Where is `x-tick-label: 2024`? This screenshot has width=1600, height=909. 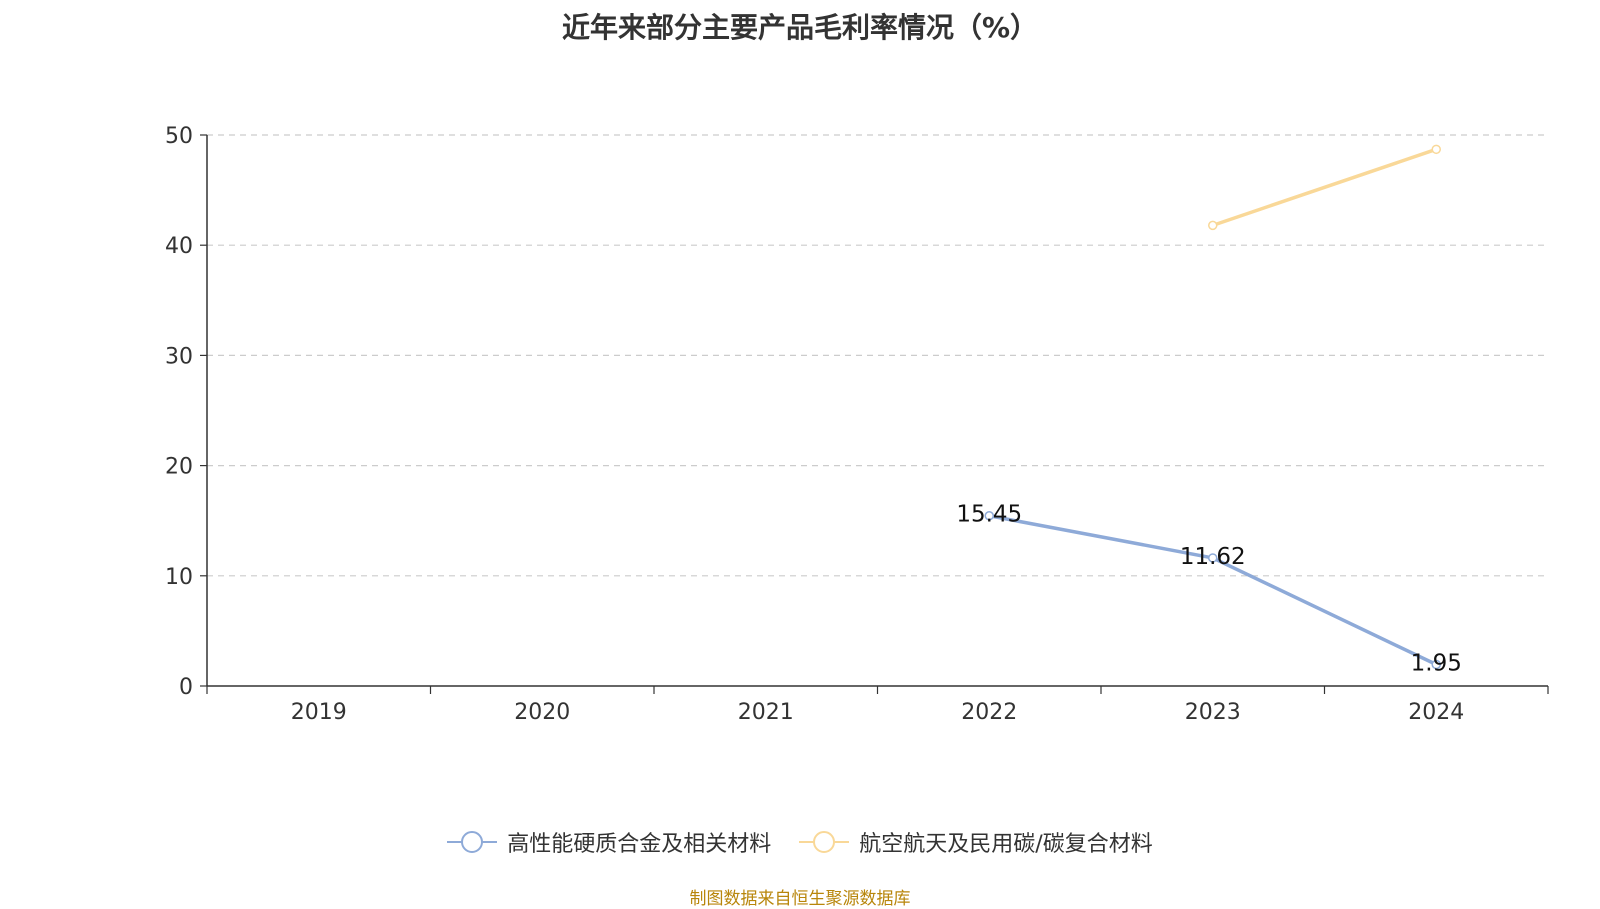 x-tick-label: 2024 is located at coordinates (1436, 712).